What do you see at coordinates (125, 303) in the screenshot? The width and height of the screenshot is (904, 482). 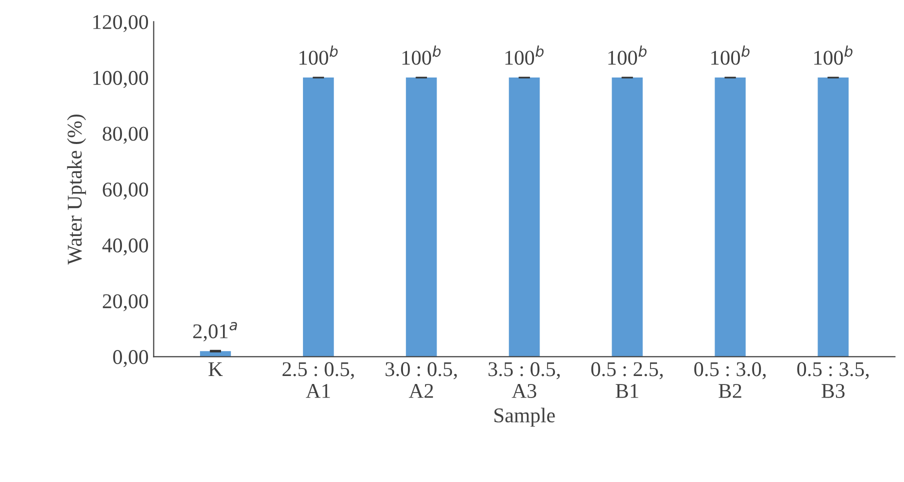 I see `y-tick-label: 20,00` at bounding box center [125, 303].